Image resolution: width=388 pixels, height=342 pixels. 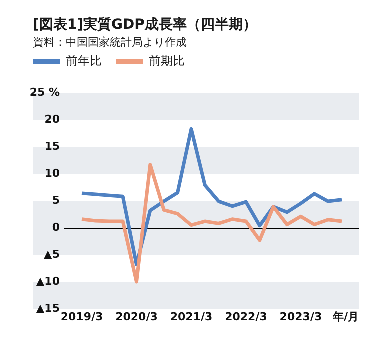 I want to click on x-tick-label: 2020/3, so click(x=137, y=317).